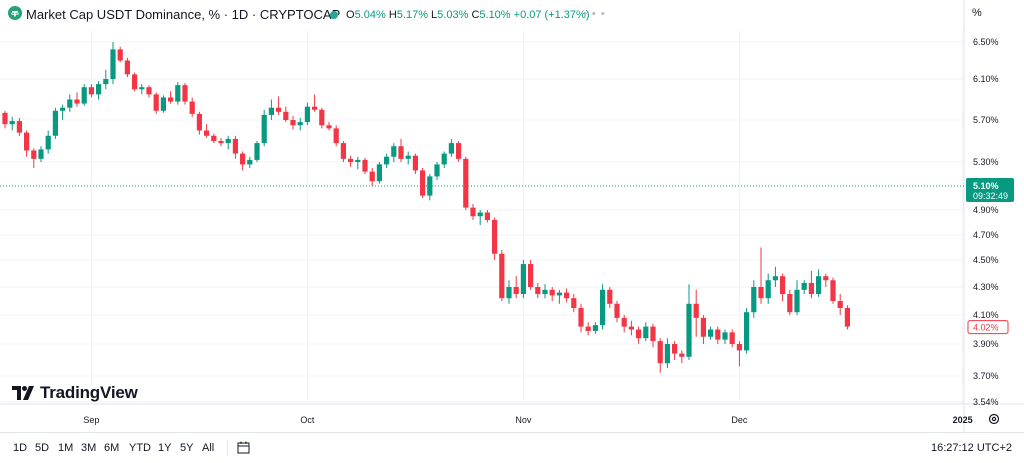  Describe the element at coordinates (986, 79) in the screenshot. I see `price-tick-label: 6.10%` at that location.